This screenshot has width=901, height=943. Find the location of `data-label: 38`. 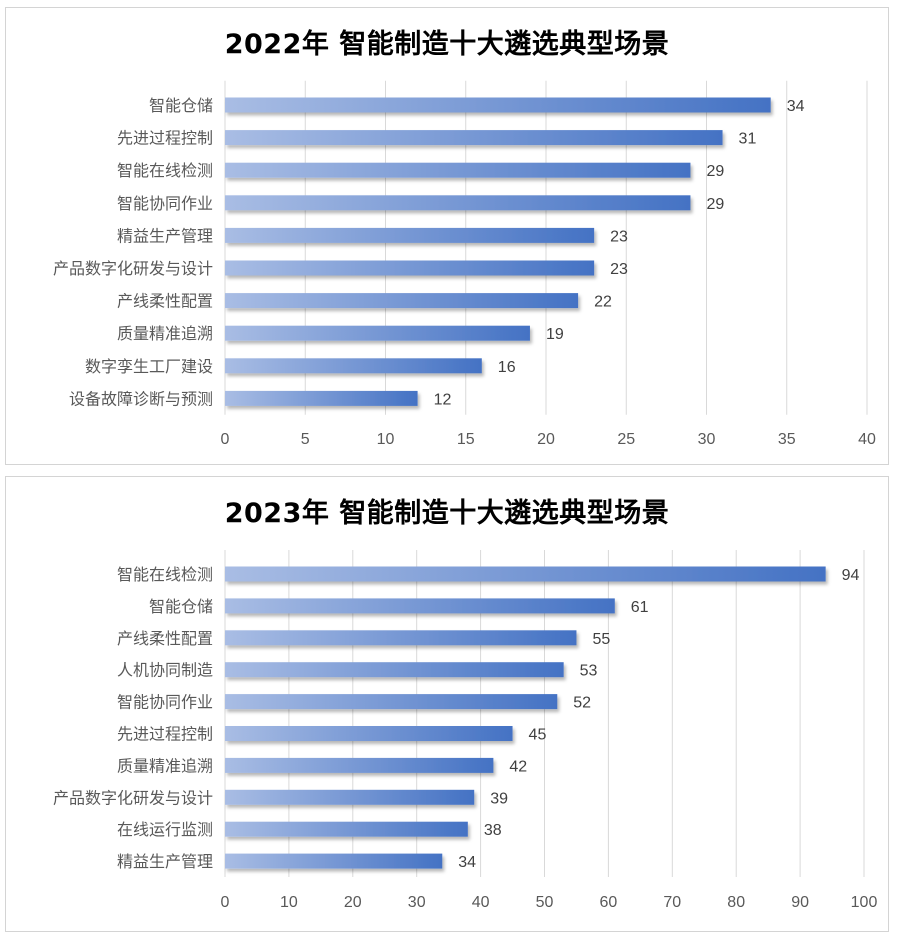

data-label: 38 is located at coordinates (493, 830).